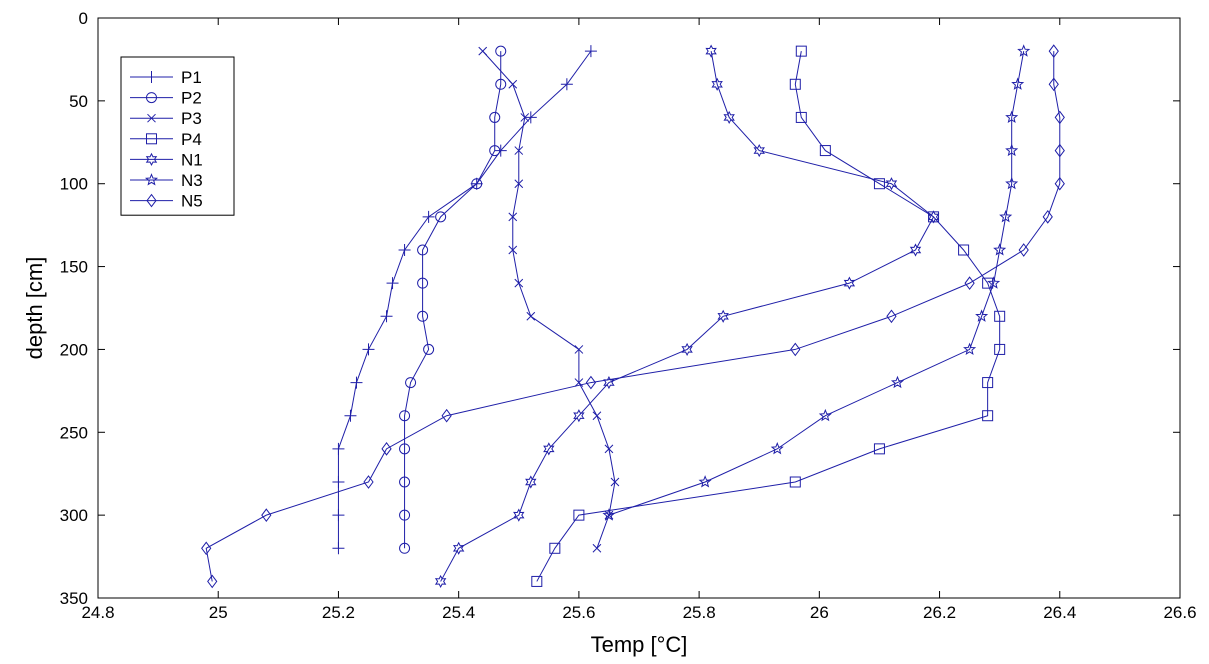  I want to click on x-tick-label: 24.8, so click(97, 612).